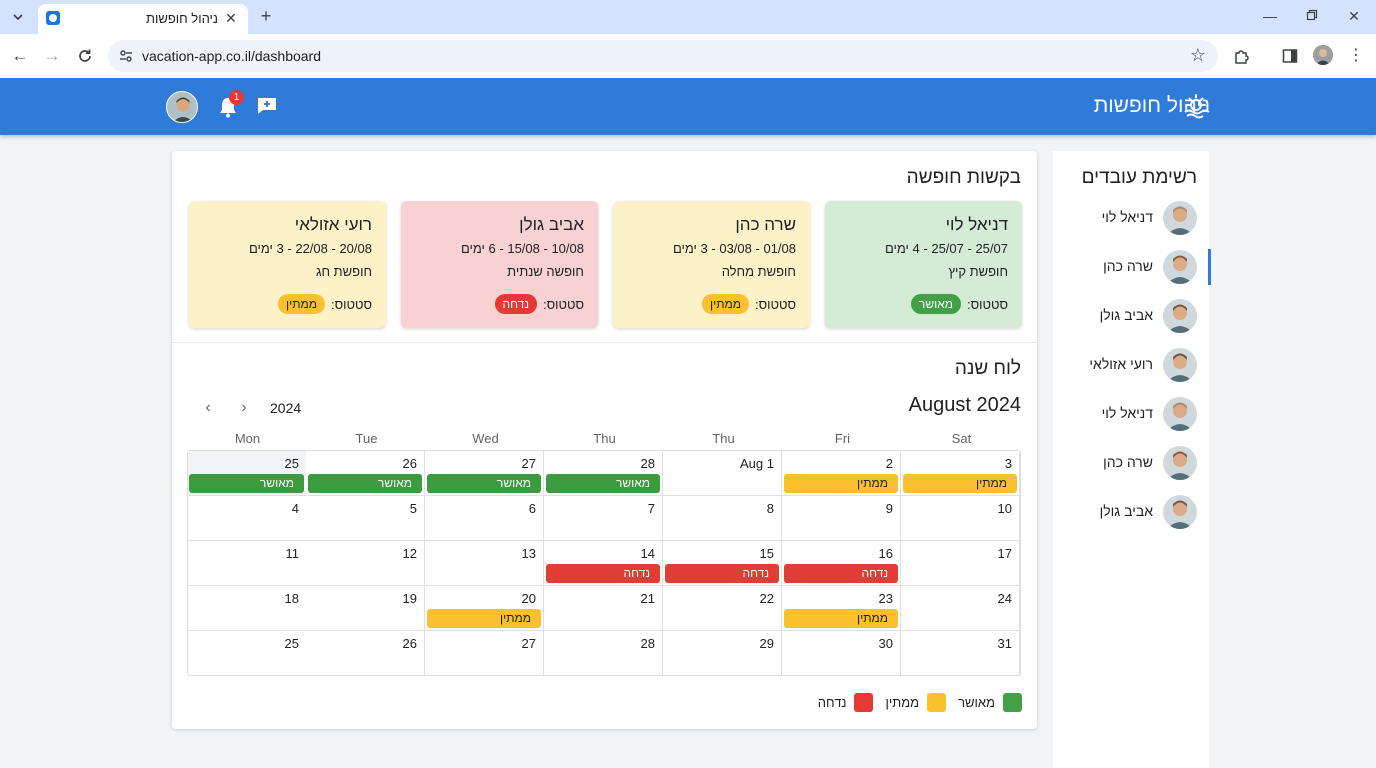  I want to click on chevron-right-icon: ›, so click(244, 407).